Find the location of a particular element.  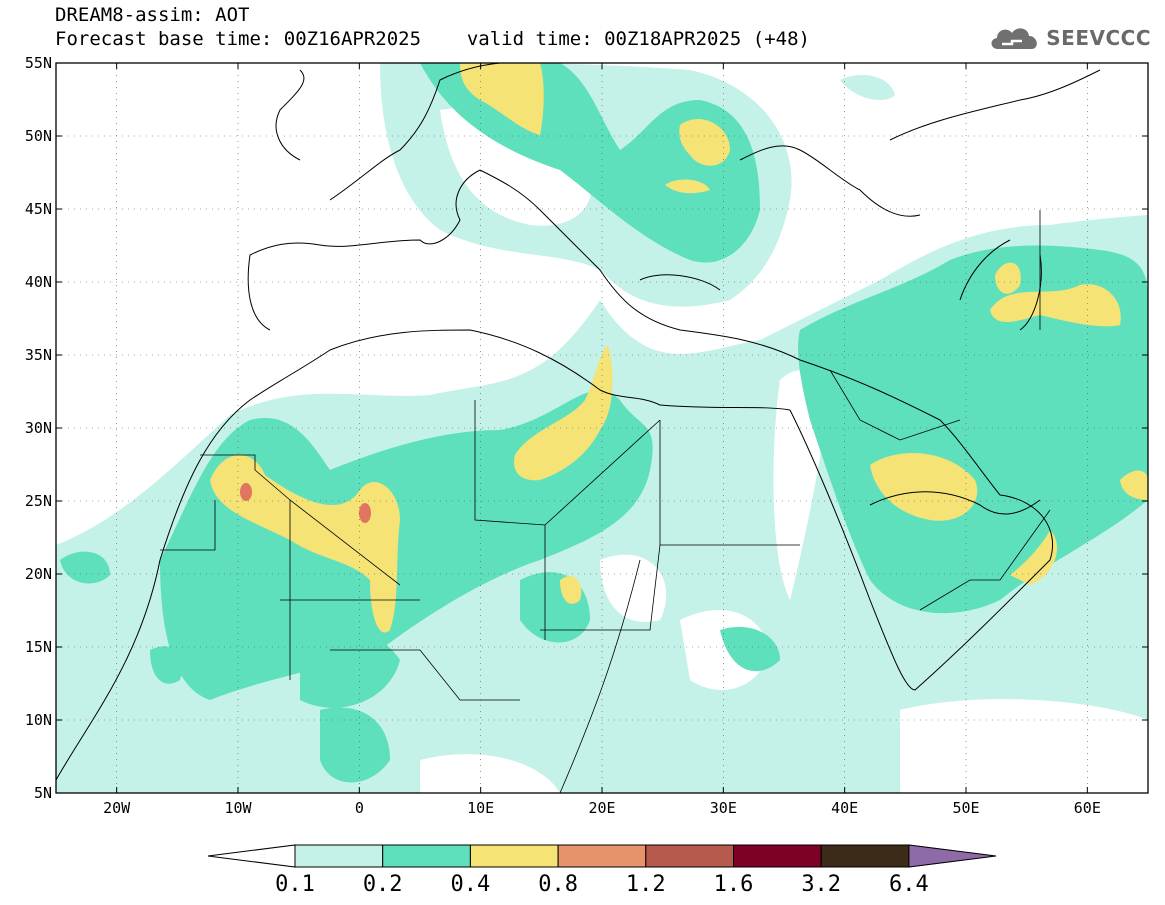

lon-tick-label: 20E is located at coordinates (601, 808).